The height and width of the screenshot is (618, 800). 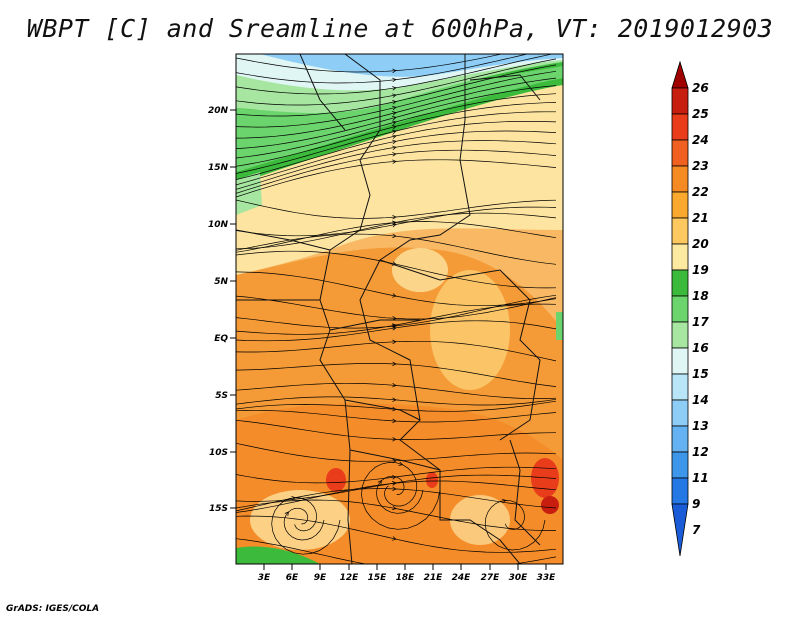 I want to click on lon-label: 30E, so click(x=519, y=578).